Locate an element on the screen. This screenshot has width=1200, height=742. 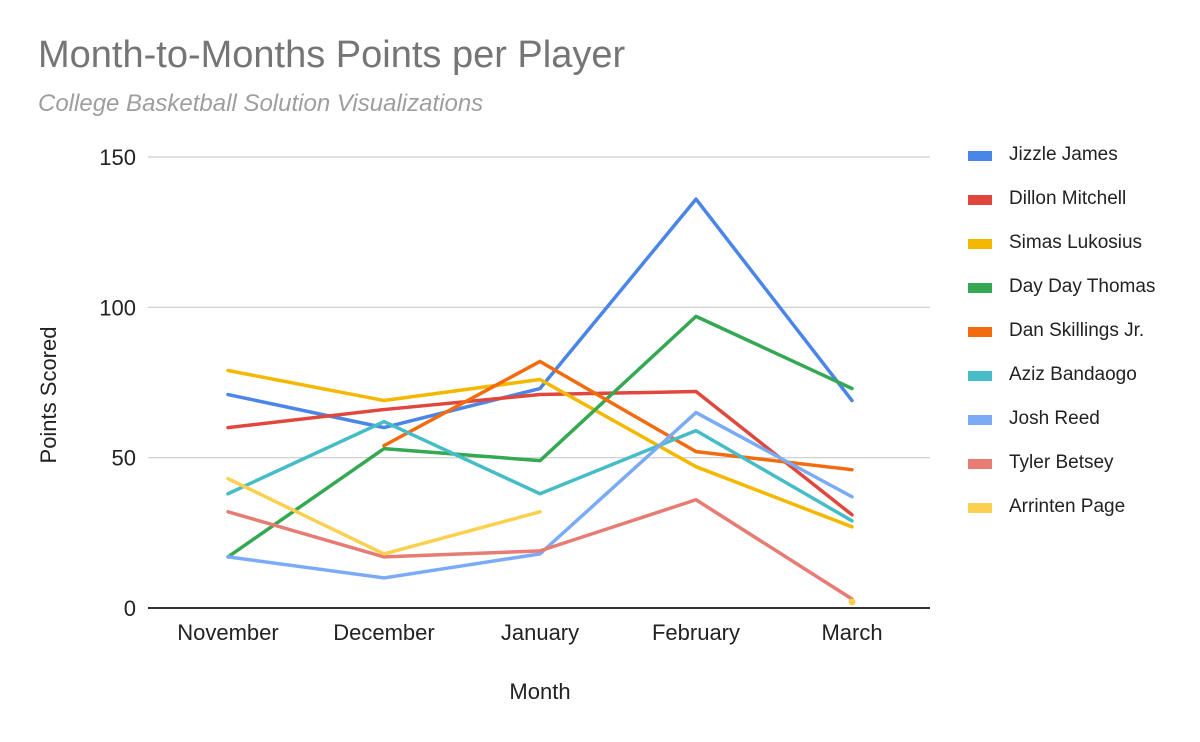
legend-item: Arrinten Page is located at coordinates (1080, 516).